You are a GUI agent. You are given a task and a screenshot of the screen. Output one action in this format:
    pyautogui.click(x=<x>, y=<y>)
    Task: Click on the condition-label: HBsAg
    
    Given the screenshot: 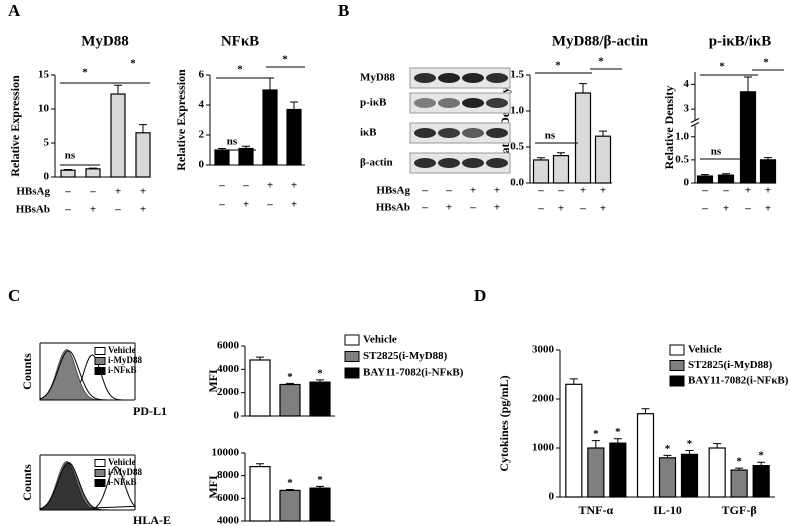 What is the action you would take?
    pyautogui.click(x=393, y=191)
    